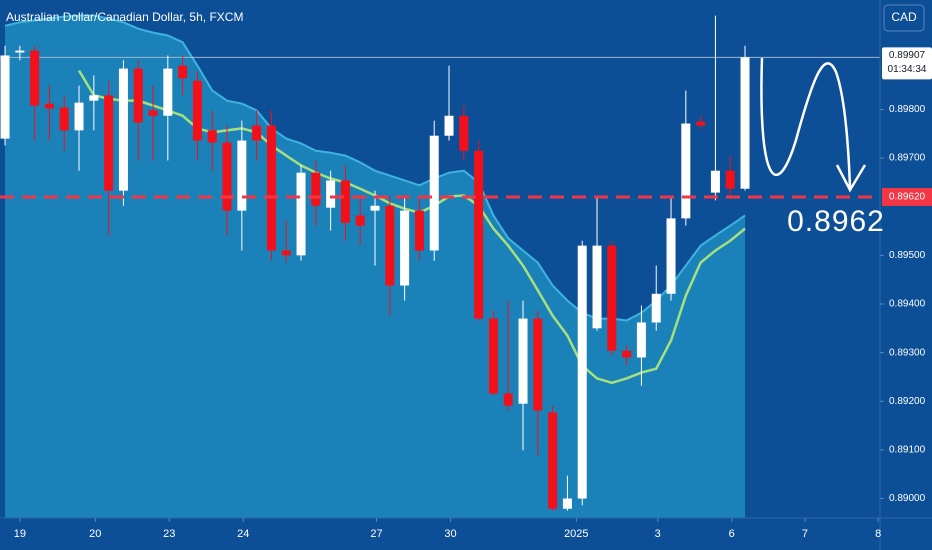 The image size is (932, 550). Describe the element at coordinates (95, 534) in the screenshot. I see `x-tick-label: 20` at that location.